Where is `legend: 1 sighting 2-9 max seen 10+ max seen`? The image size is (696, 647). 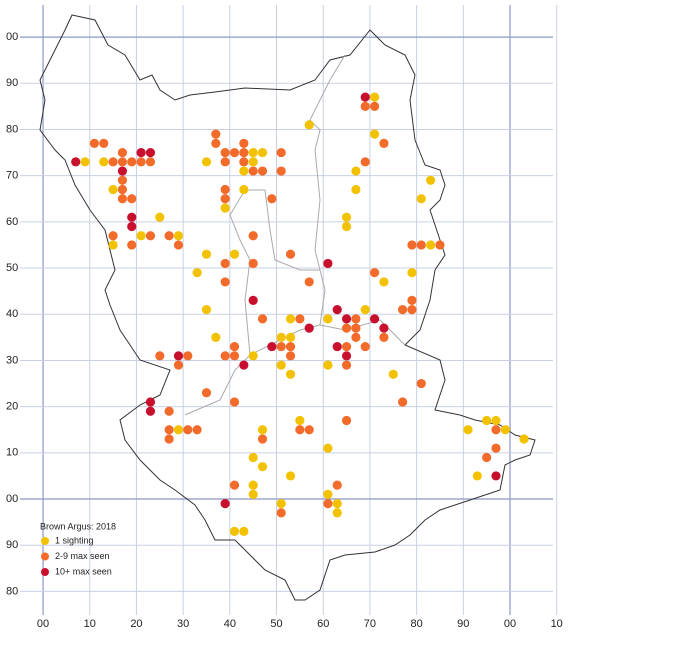 legend: 1 sighting 2-9 max seen 10+ max seen is located at coordinates (76, 555).